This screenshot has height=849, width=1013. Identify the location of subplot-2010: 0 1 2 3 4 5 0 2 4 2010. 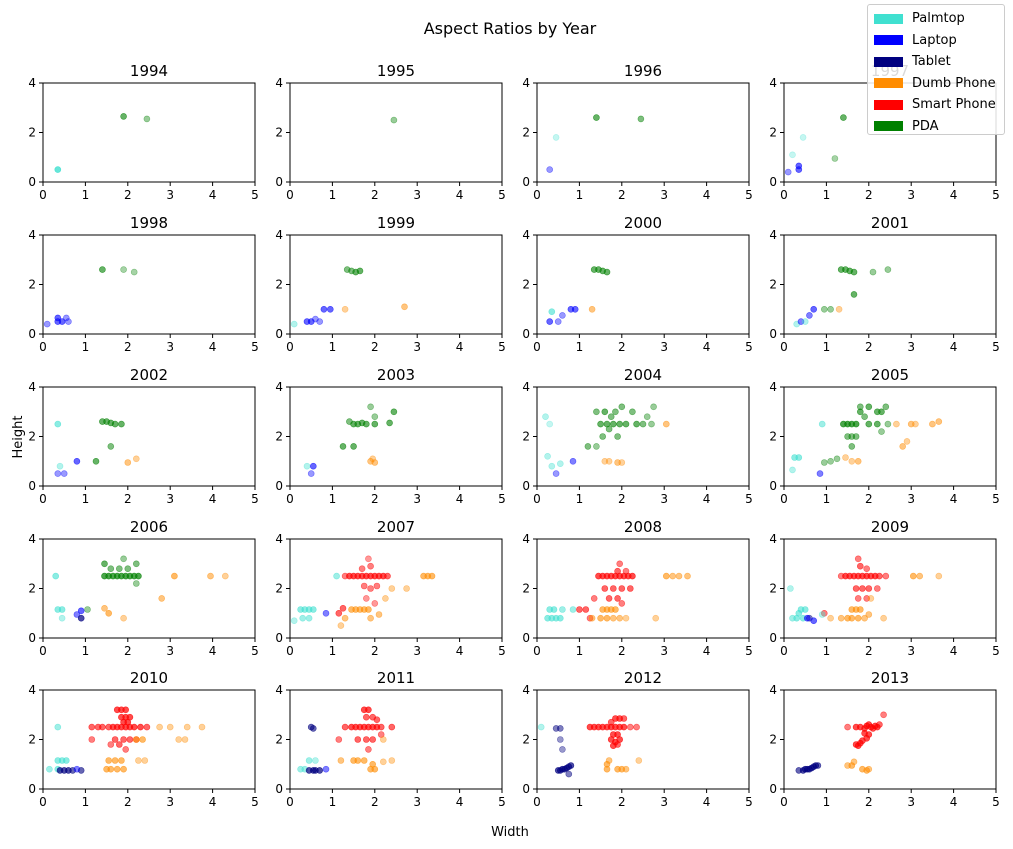
(143, 739).